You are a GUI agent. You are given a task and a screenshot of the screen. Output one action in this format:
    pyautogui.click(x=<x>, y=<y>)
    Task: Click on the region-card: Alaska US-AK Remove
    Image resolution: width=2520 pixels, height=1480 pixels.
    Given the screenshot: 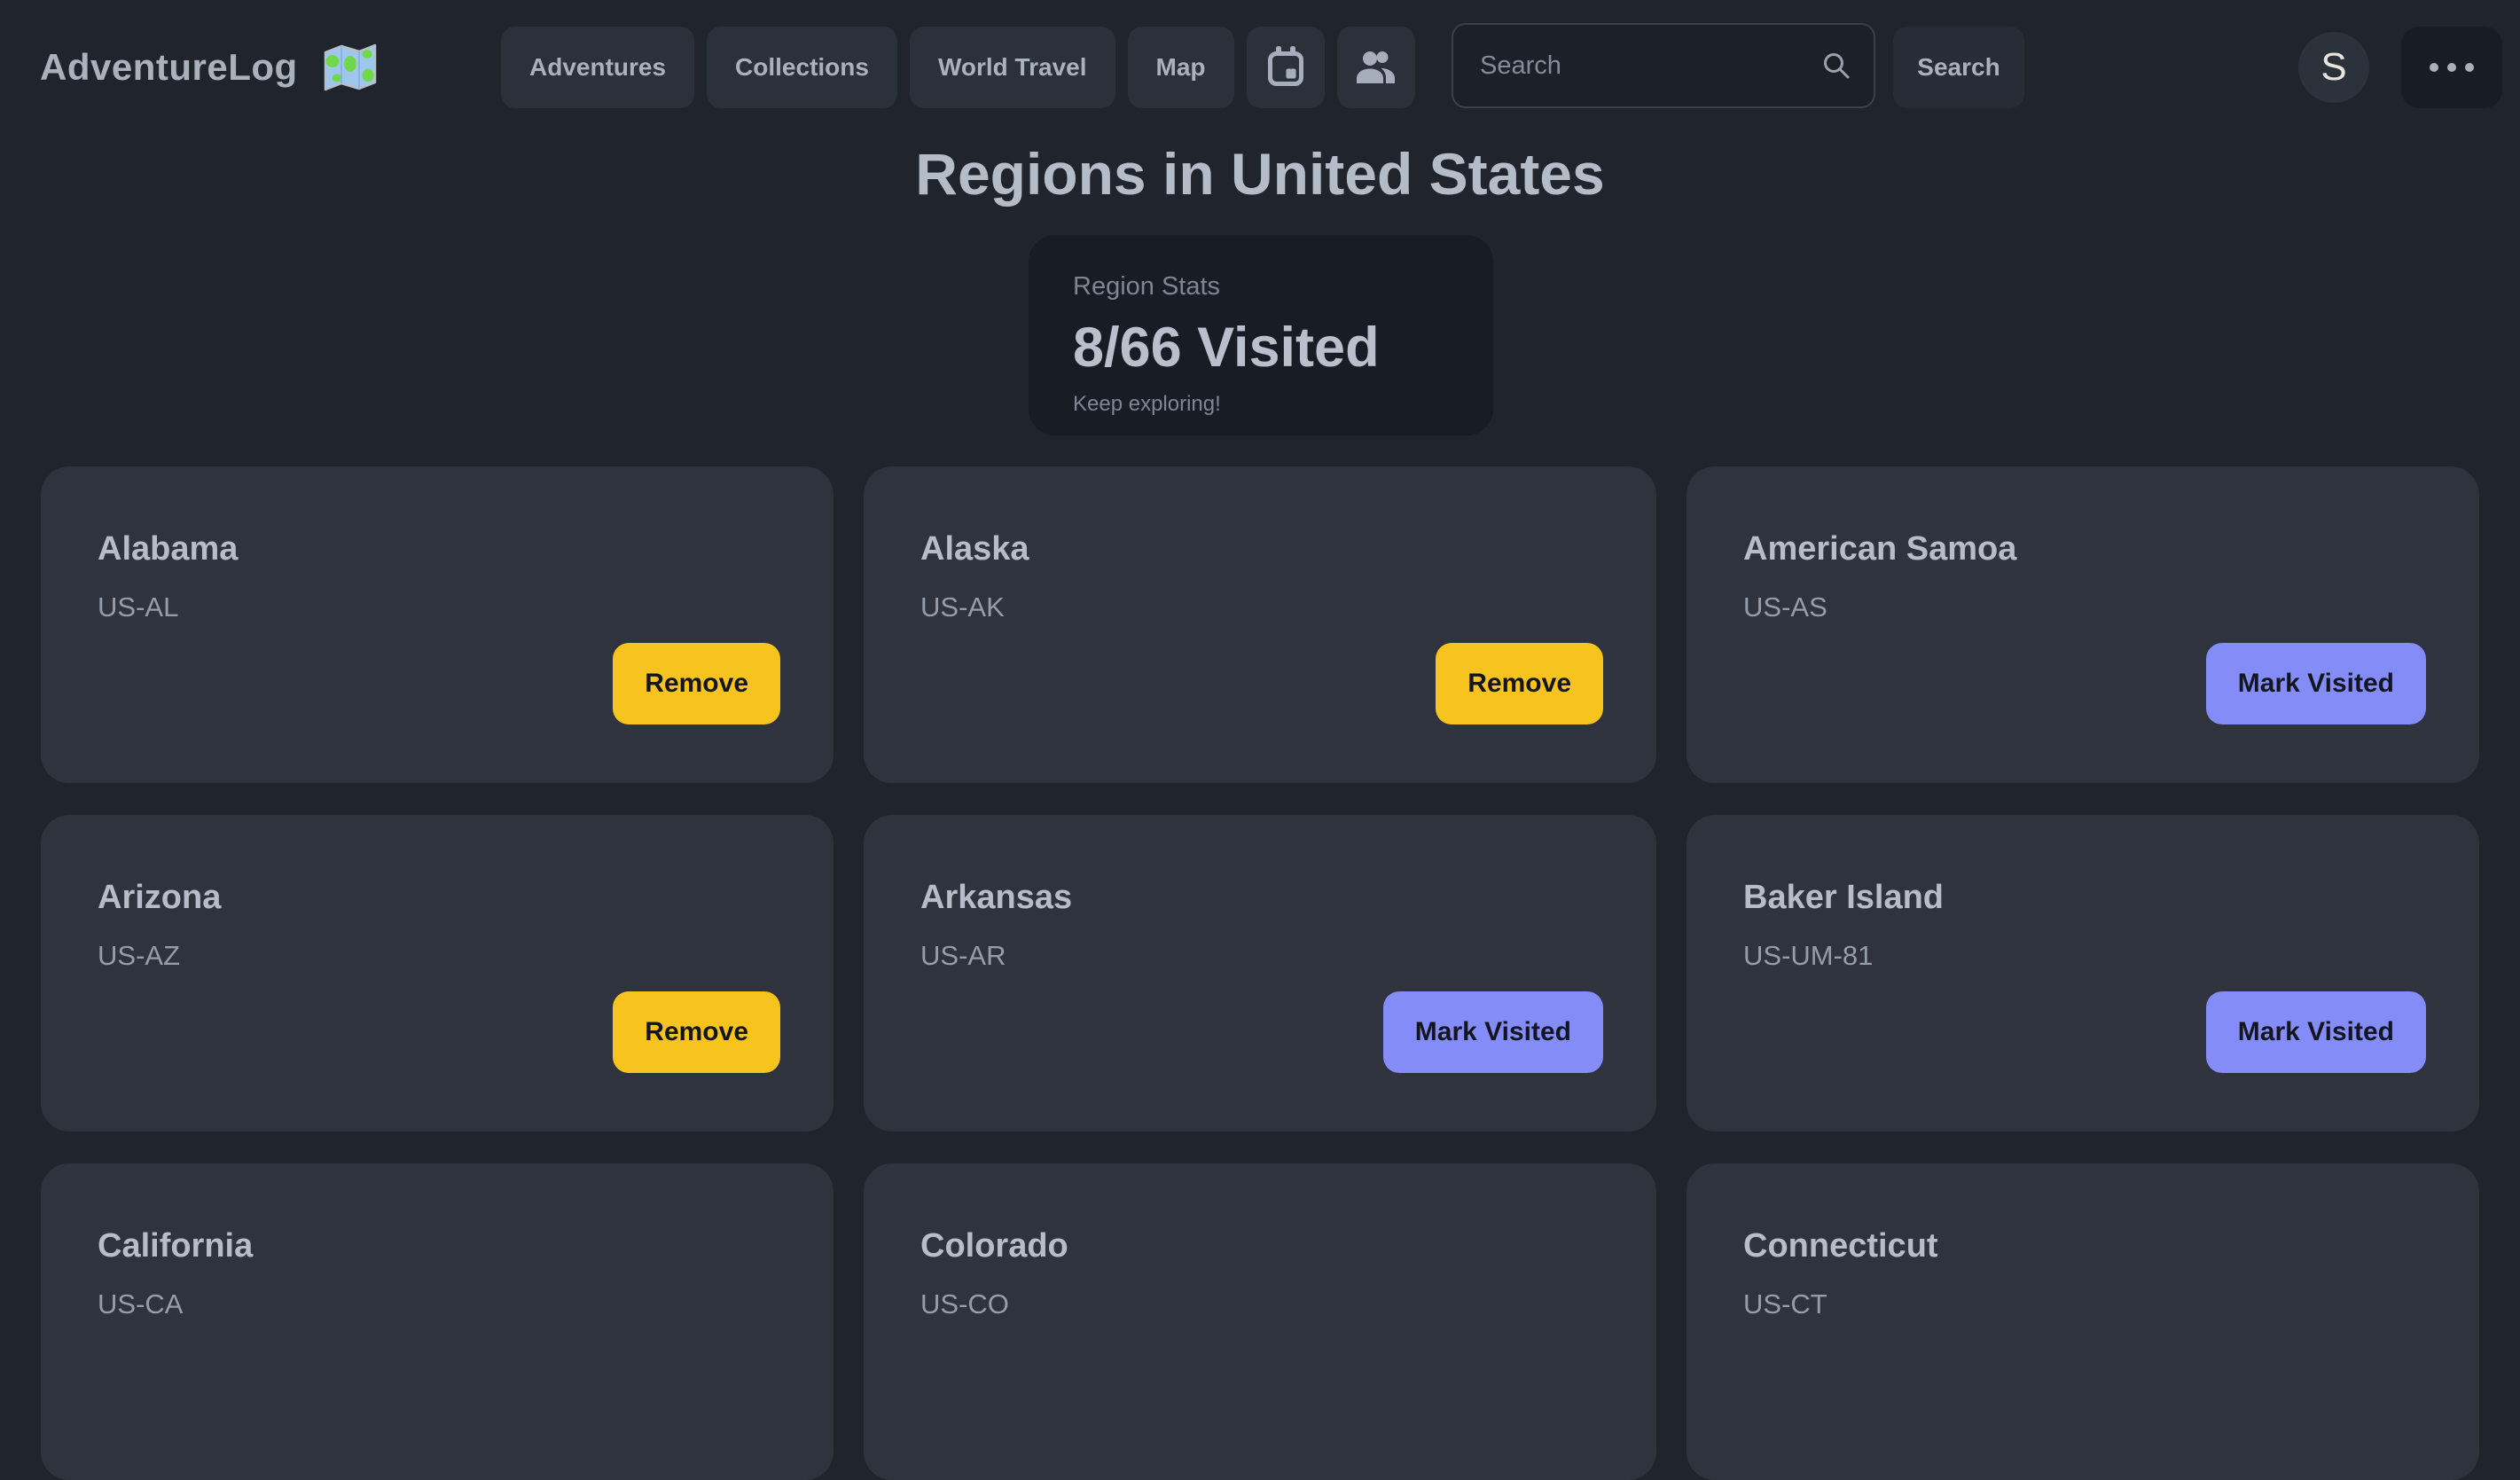 What is the action you would take?
    pyautogui.click(x=1260, y=624)
    